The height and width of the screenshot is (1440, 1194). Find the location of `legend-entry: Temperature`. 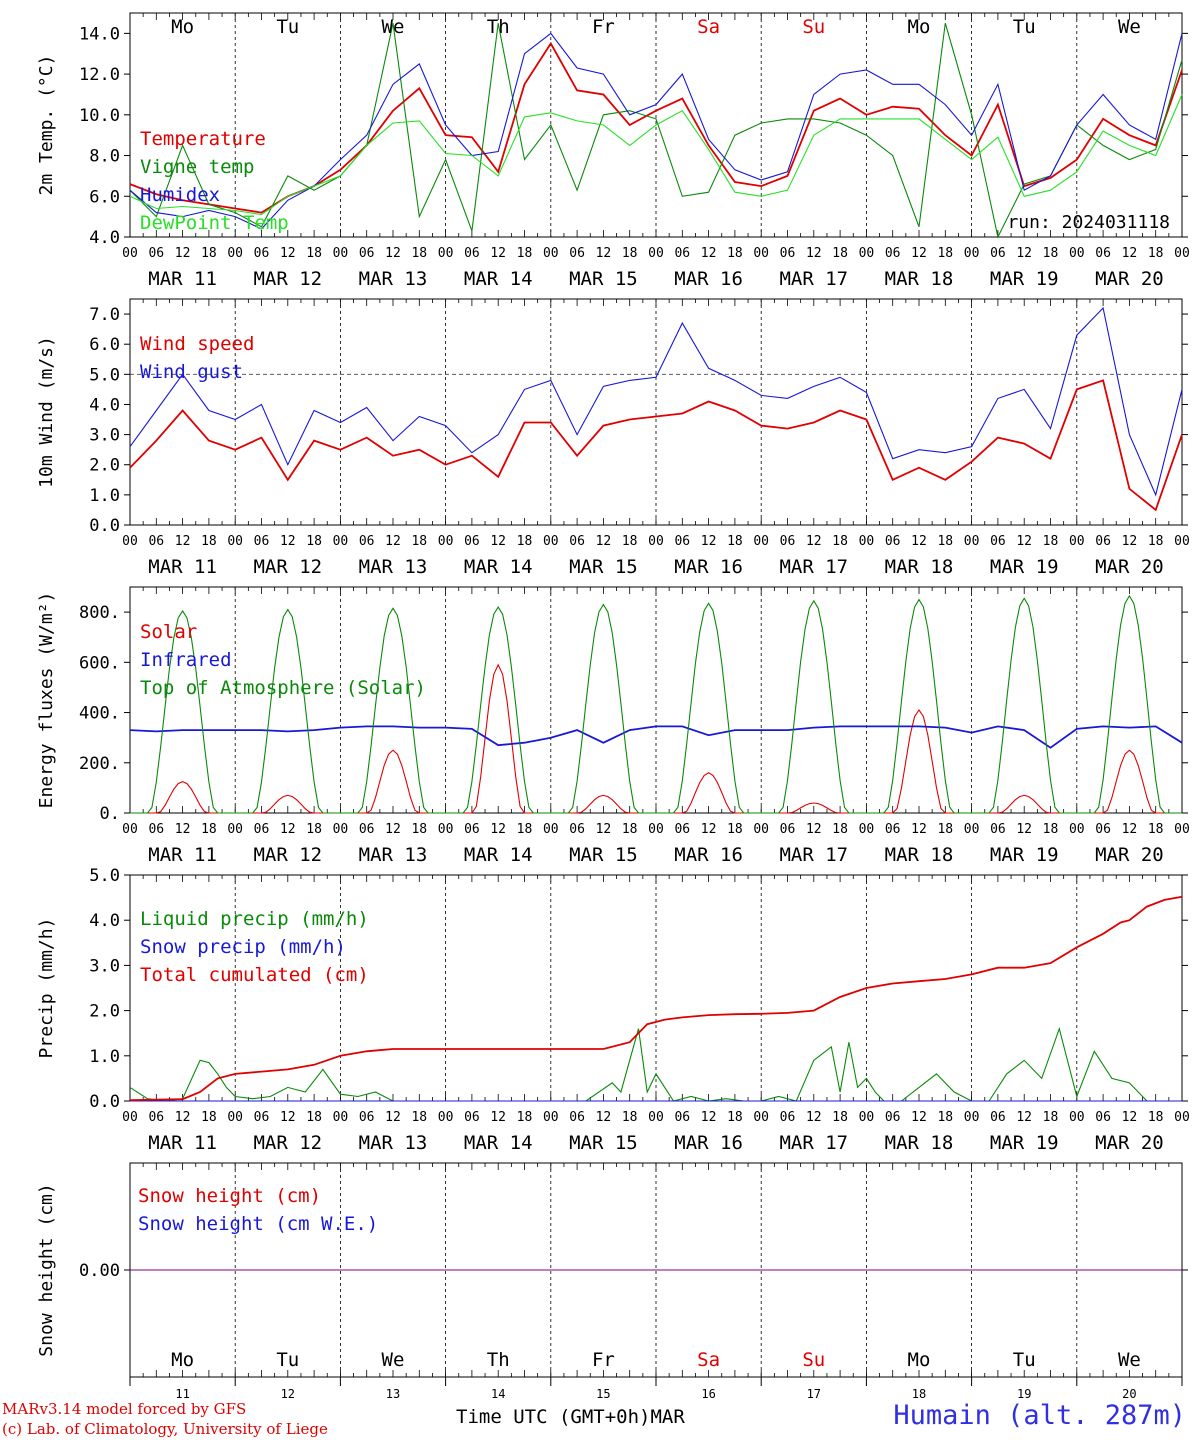

legend-entry: Temperature is located at coordinates (203, 139).